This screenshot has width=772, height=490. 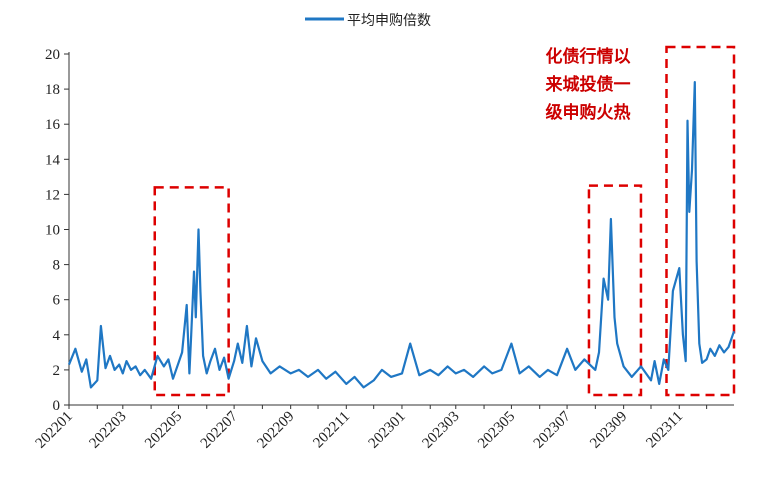 I want to click on y-tick-label: 2, so click(x=57, y=371).